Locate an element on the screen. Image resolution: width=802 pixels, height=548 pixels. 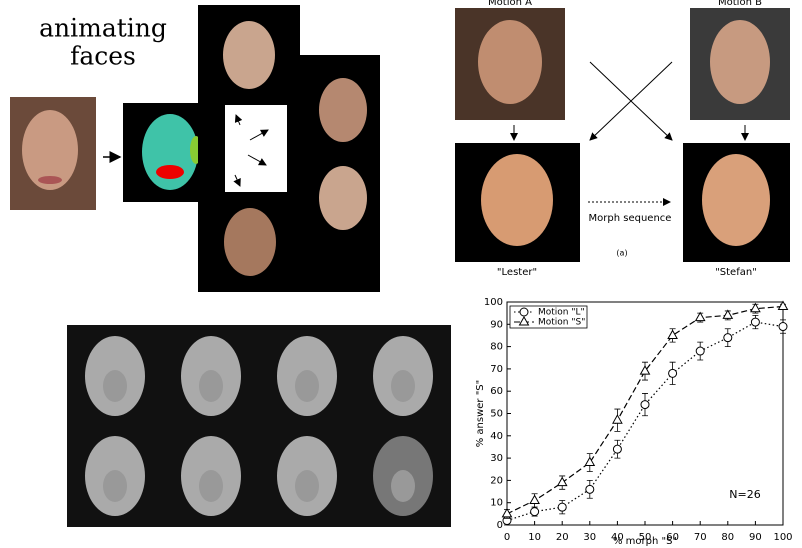
label: "Stefan" is located at coordinates (736, 272).